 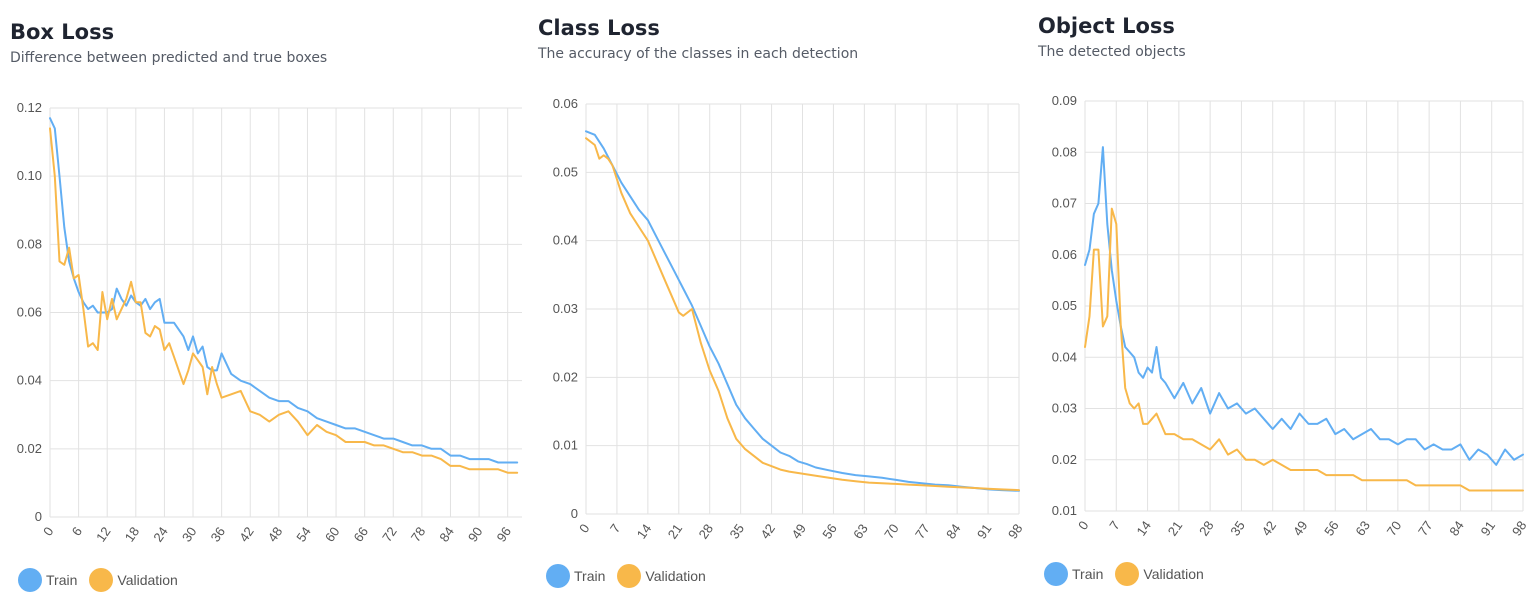 I want to click on x-tick-label: 66, so click(x=361, y=534).